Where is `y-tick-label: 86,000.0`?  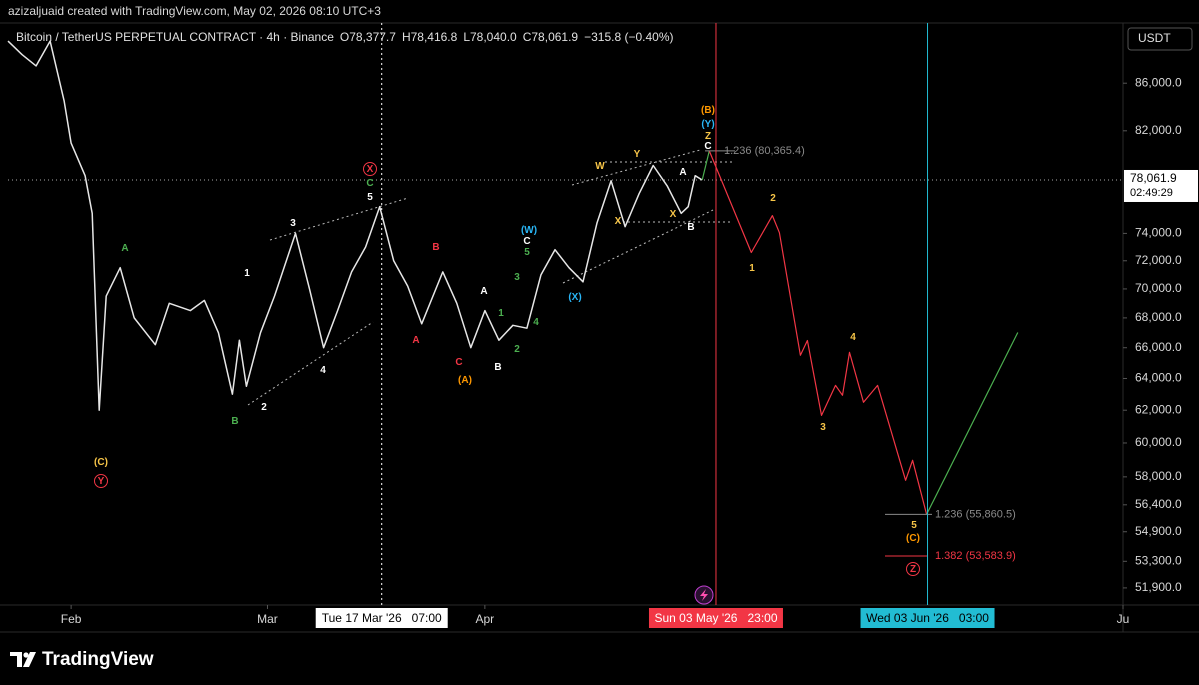 y-tick-label: 86,000.0 is located at coordinates (1158, 82).